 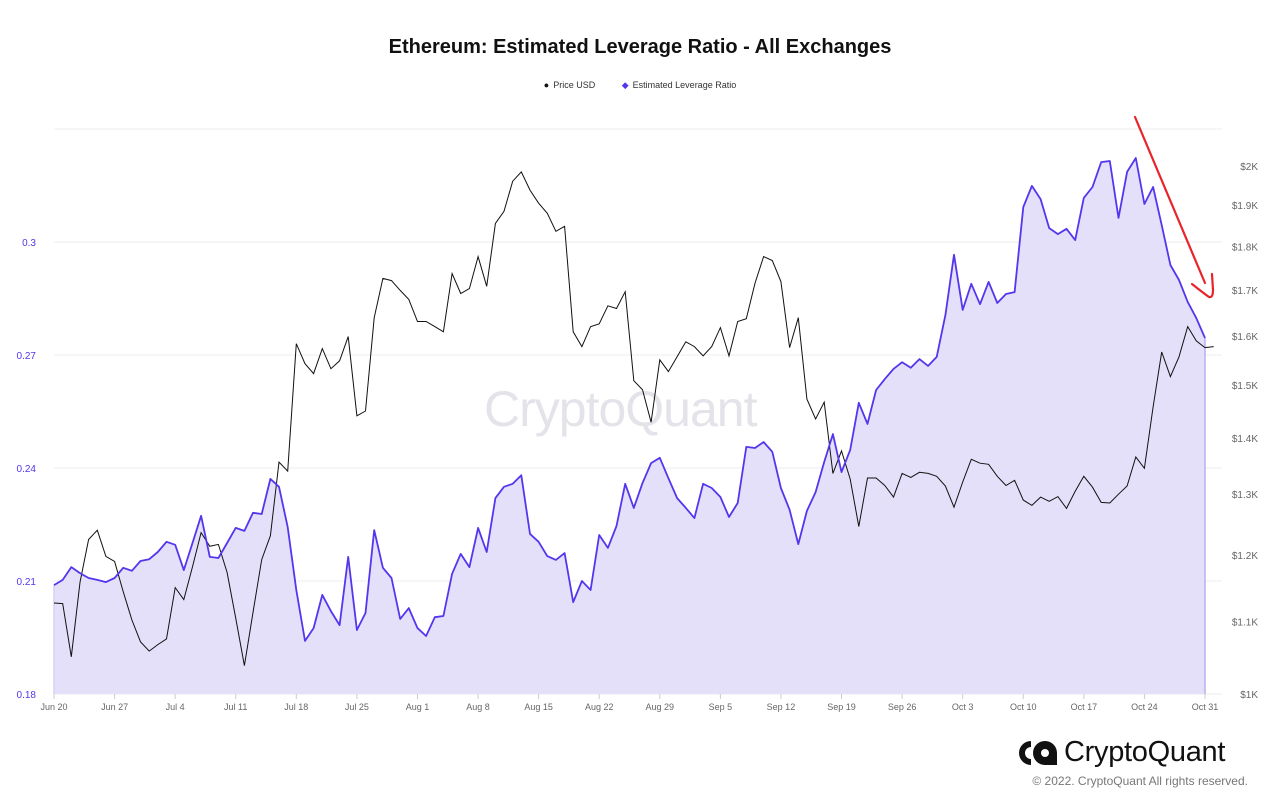 I want to click on left-tick-label: 0.27, so click(x=27, y=356).